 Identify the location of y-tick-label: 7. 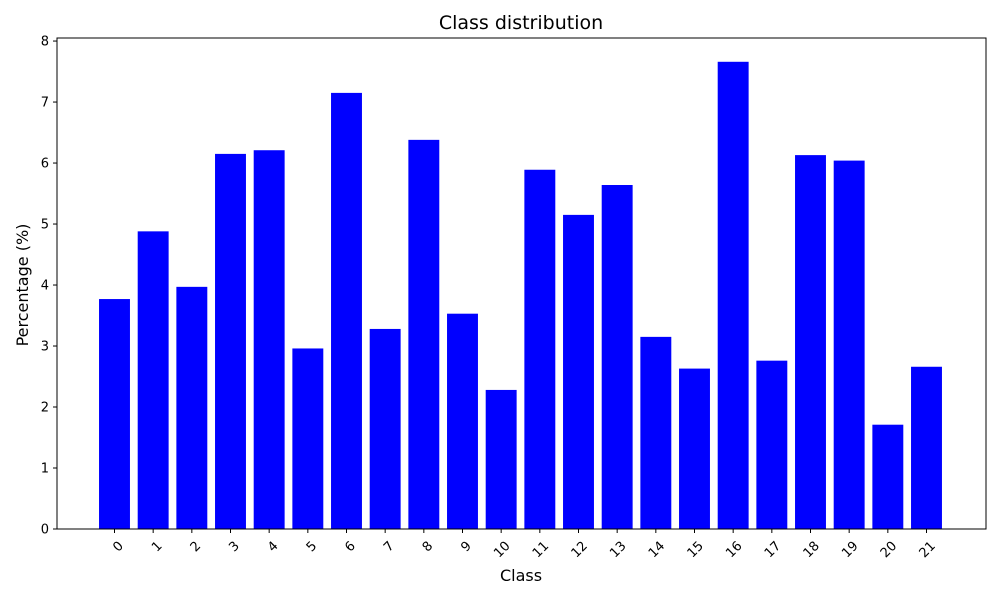
(45, 103).